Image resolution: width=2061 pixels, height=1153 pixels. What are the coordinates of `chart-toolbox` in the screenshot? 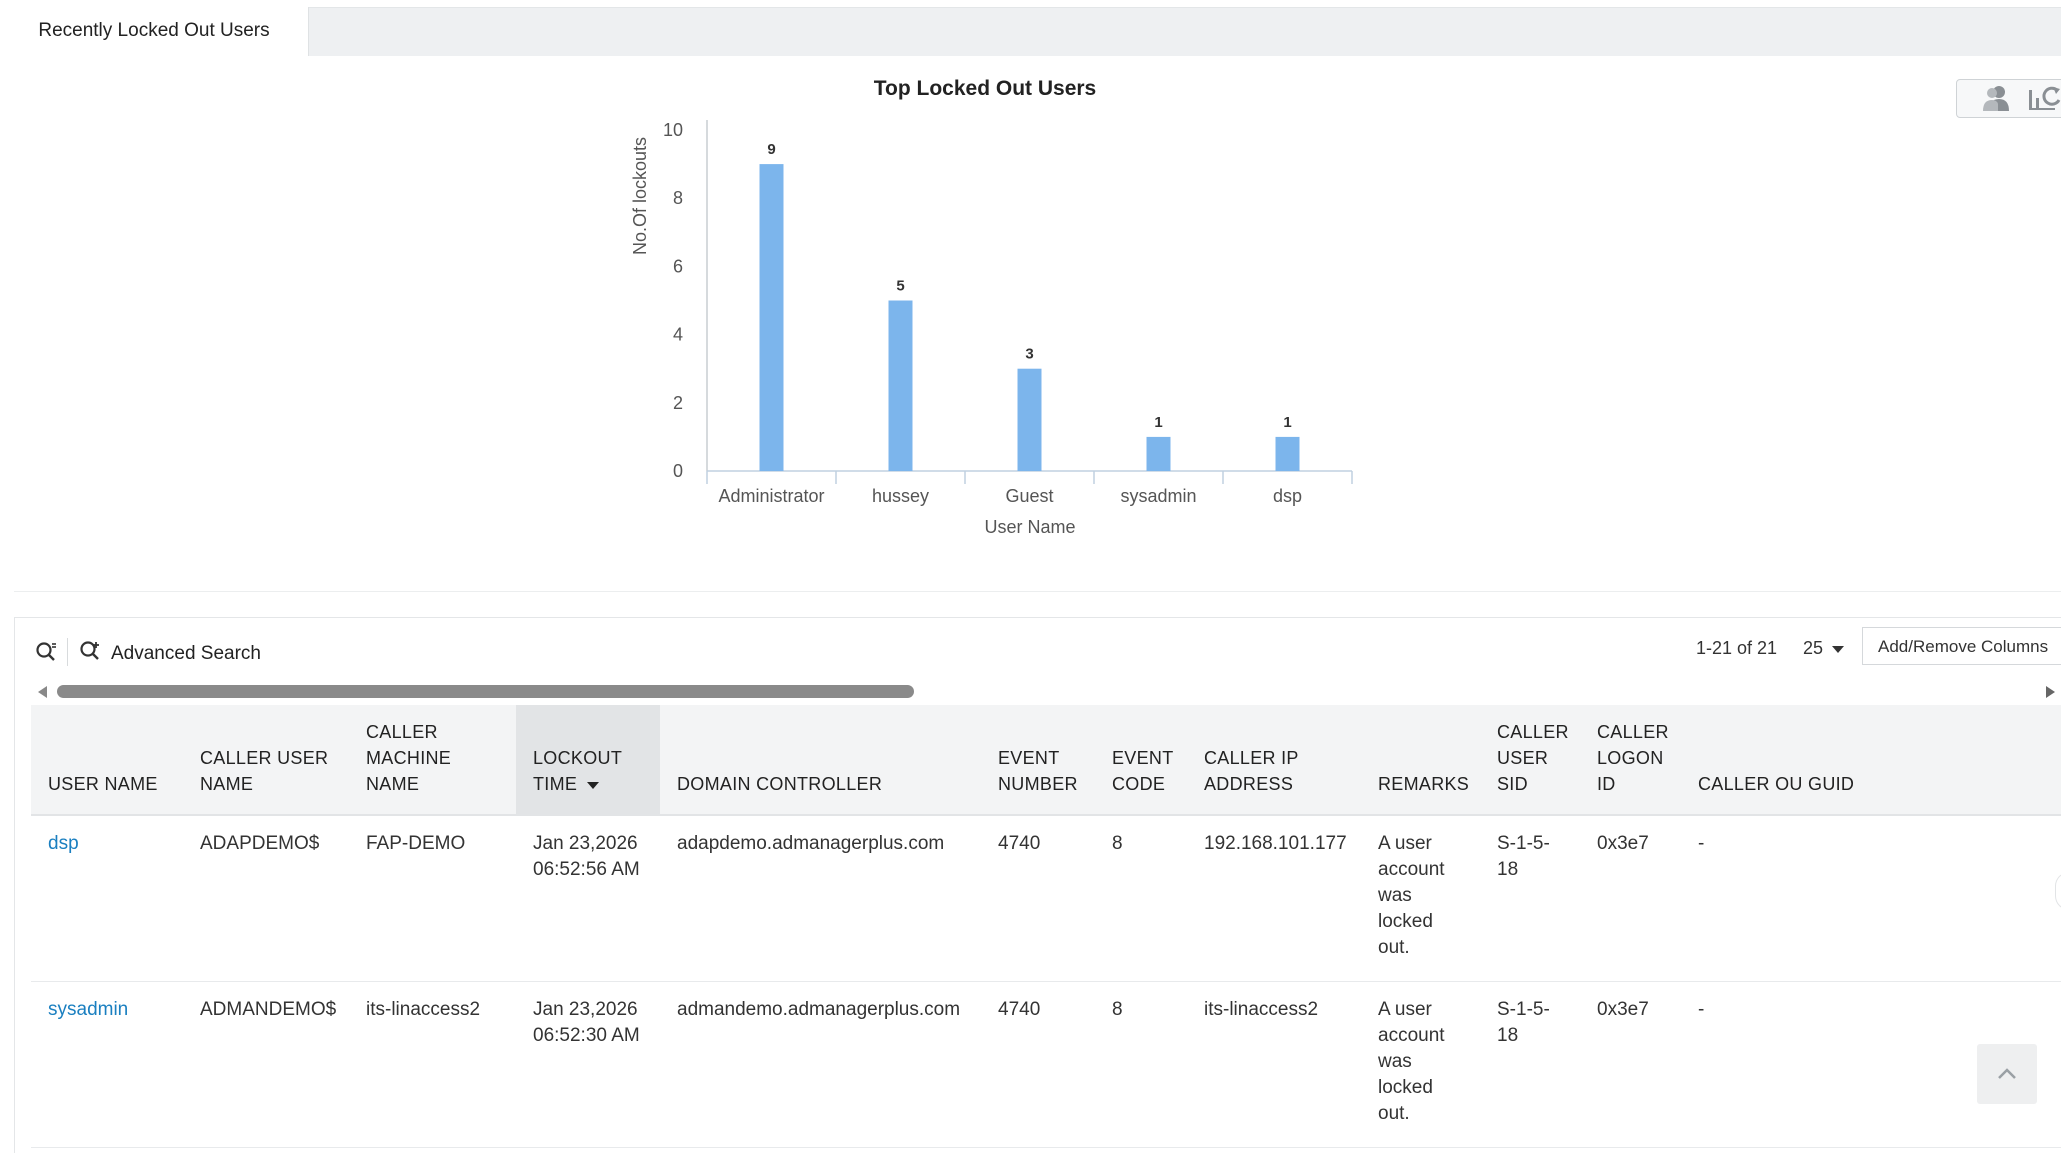 It's located at (2008, 98).